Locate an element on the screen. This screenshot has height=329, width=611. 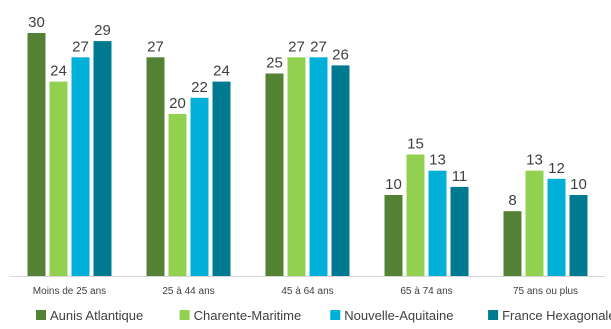
legend-swatch-france-hexagonale is located at coordinates (493, 315).